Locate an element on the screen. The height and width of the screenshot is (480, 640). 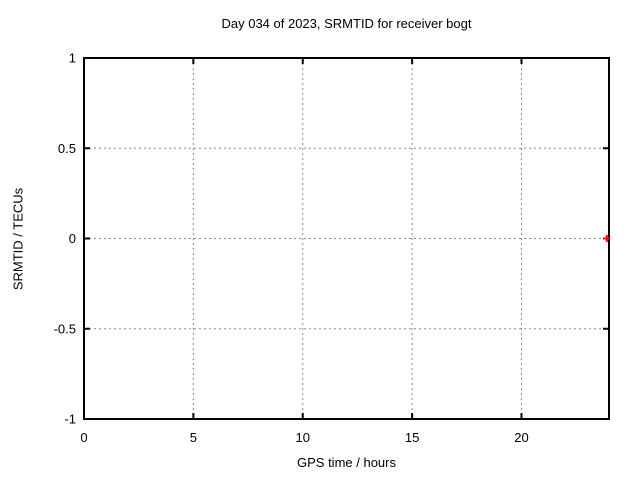
y-tick-label: -0.5 is located at coordinates (65, 328).